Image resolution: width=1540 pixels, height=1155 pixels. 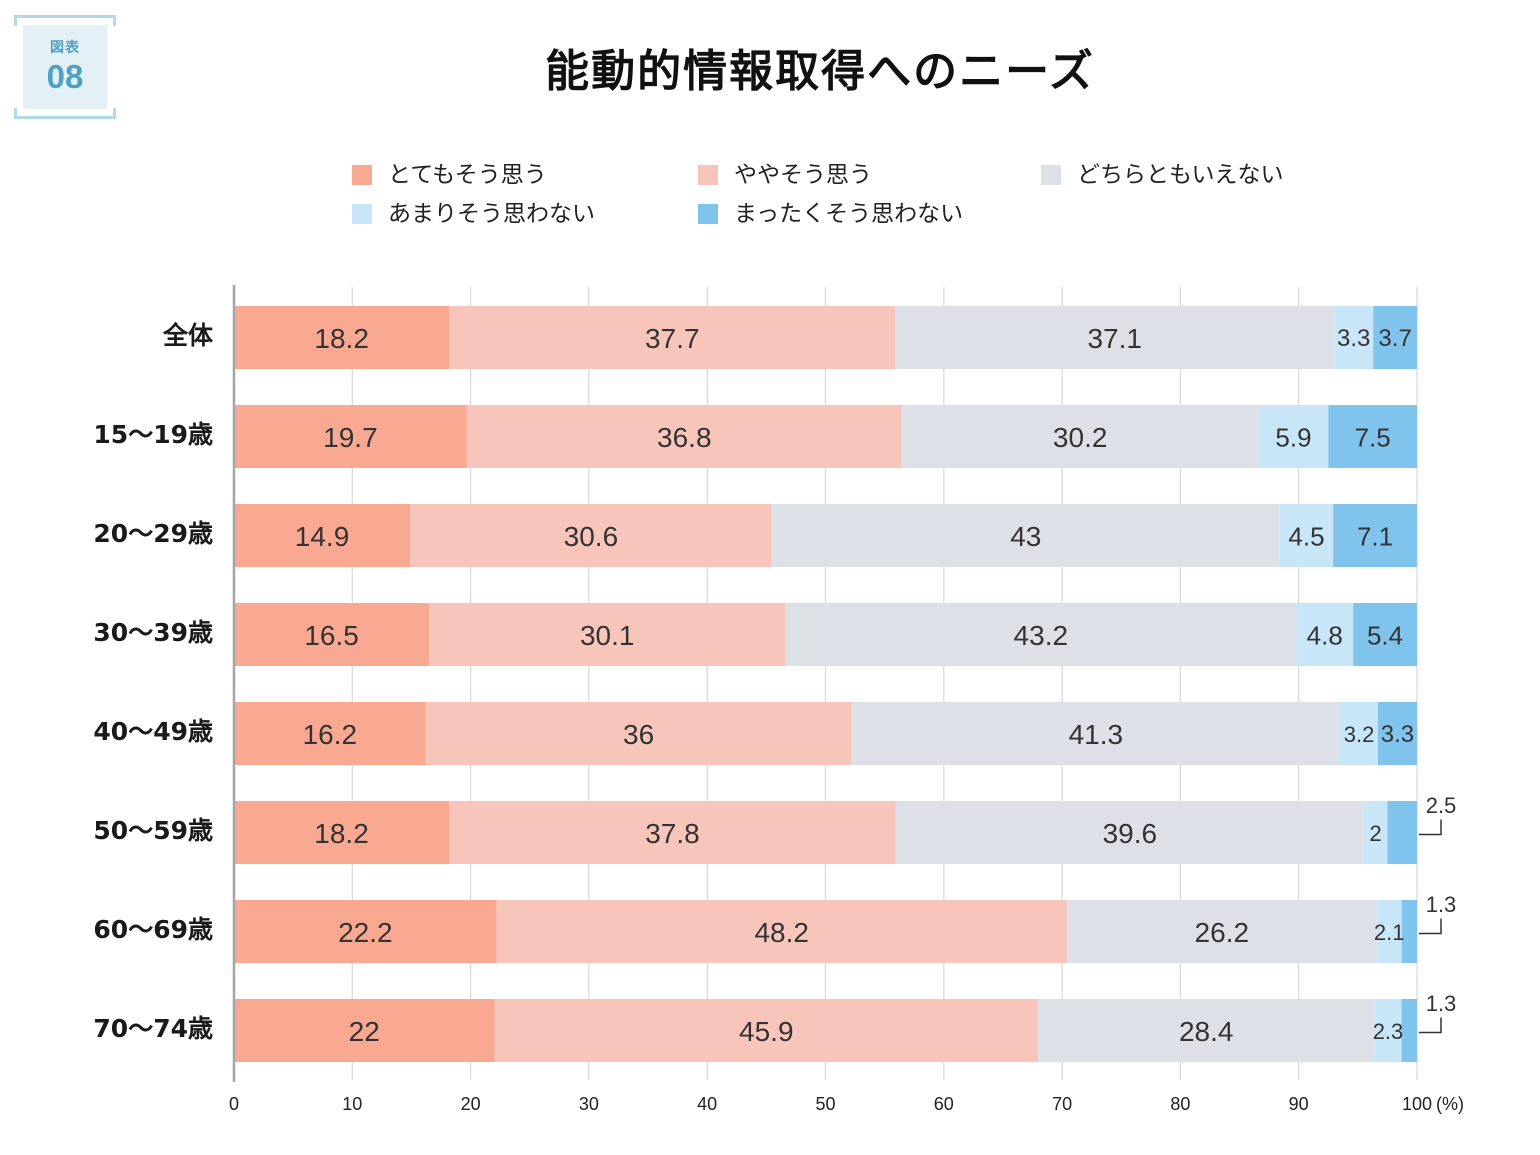 I want to click on data-label: 4.8, so click(x=1325, y=636).